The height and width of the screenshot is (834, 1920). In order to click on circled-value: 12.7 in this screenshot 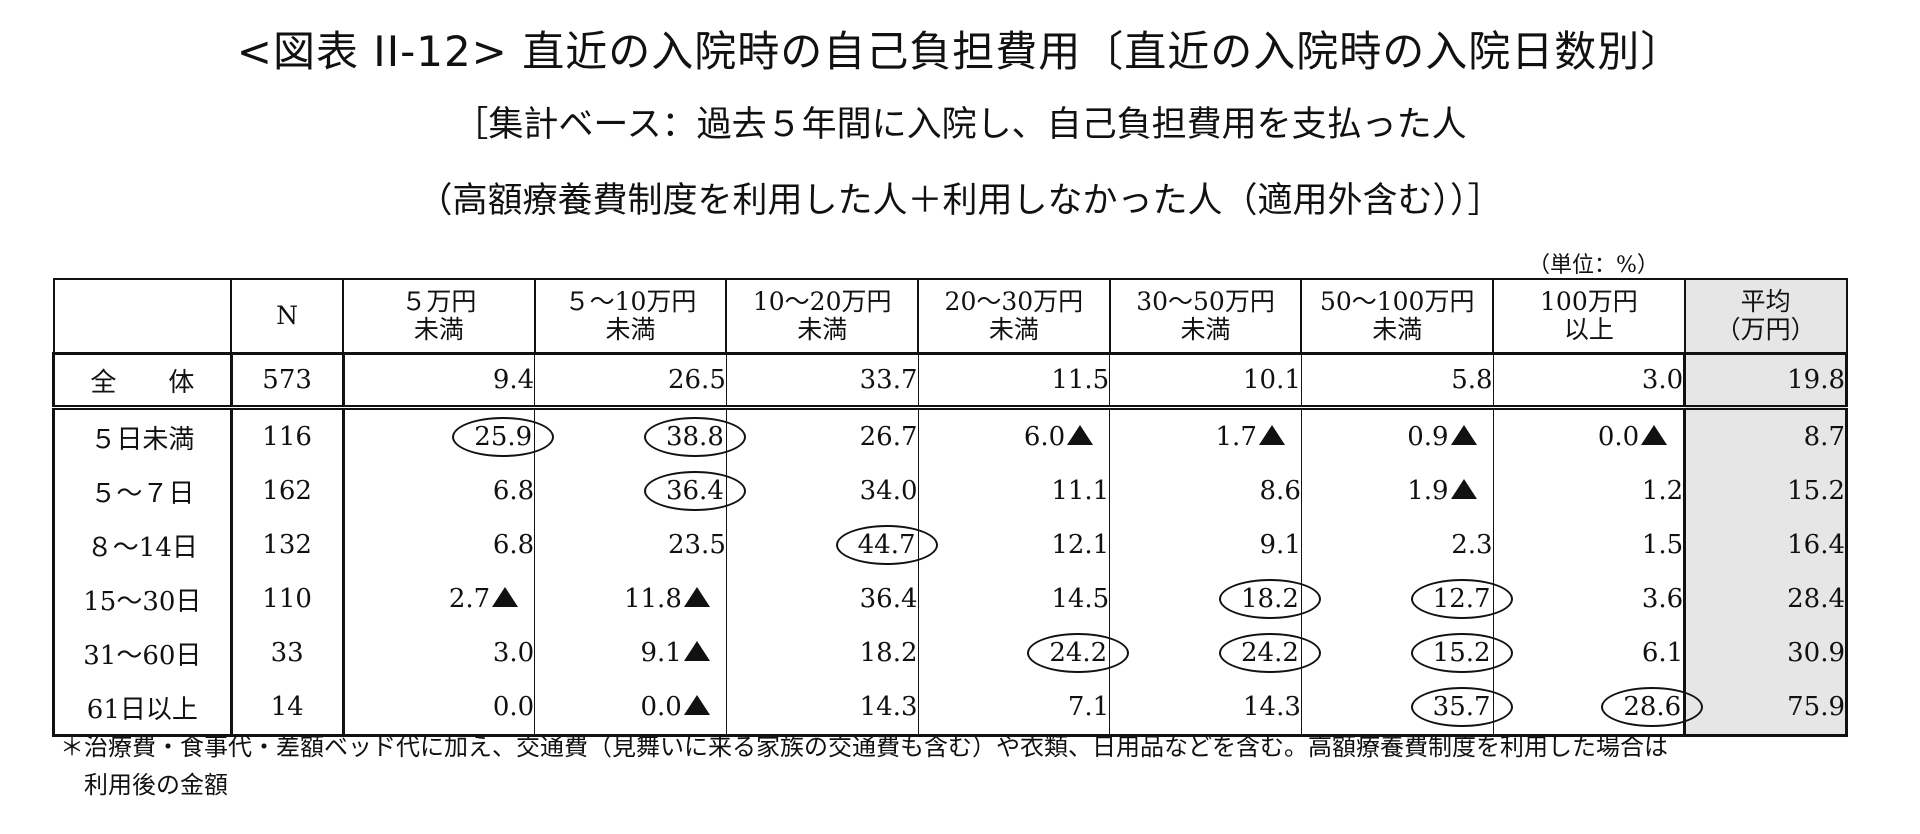, I will do `click(1461, 599)`.